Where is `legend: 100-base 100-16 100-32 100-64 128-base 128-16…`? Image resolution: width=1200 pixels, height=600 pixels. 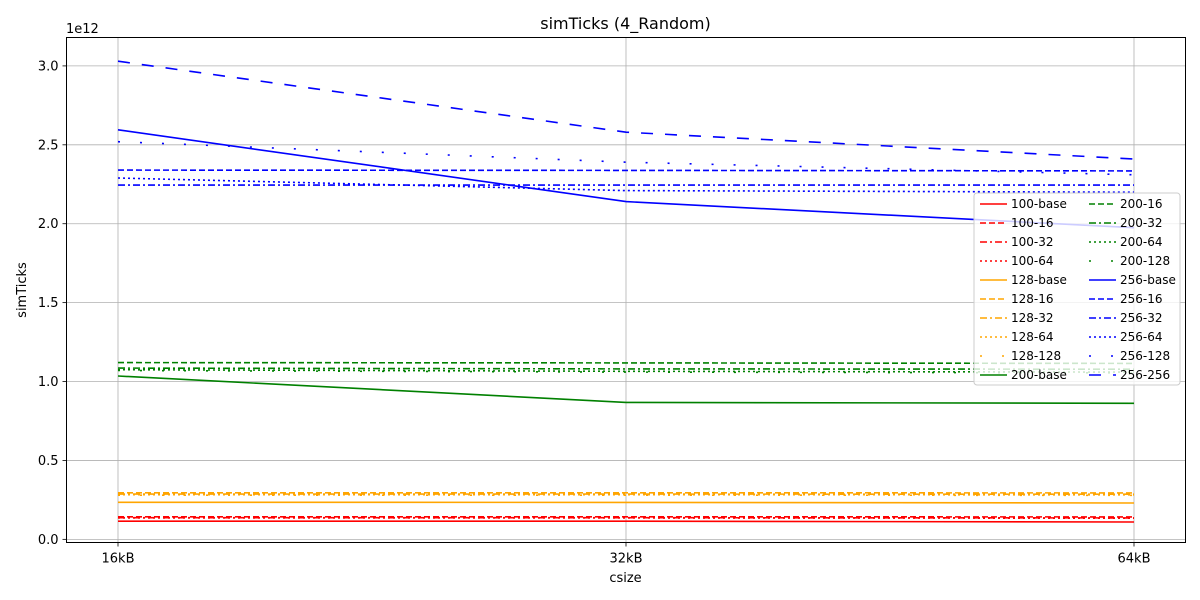
legend: 100-base 100-16 100-32 100-64 128-base 128-16… is located at coordinates (1077, 289).